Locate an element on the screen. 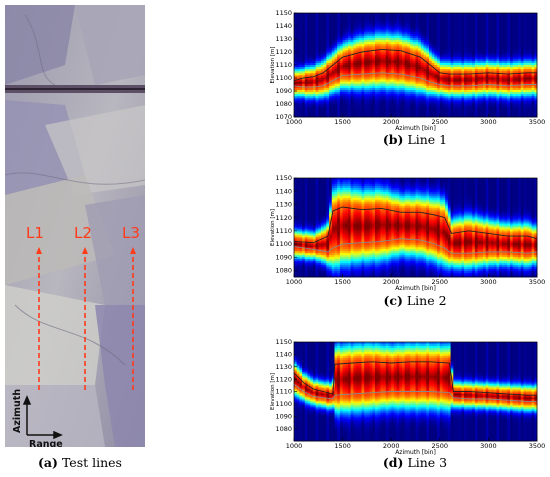 This screenshot has height=477, width=550. caption-b-text: Line 1 is located at coordinates (427, 139).